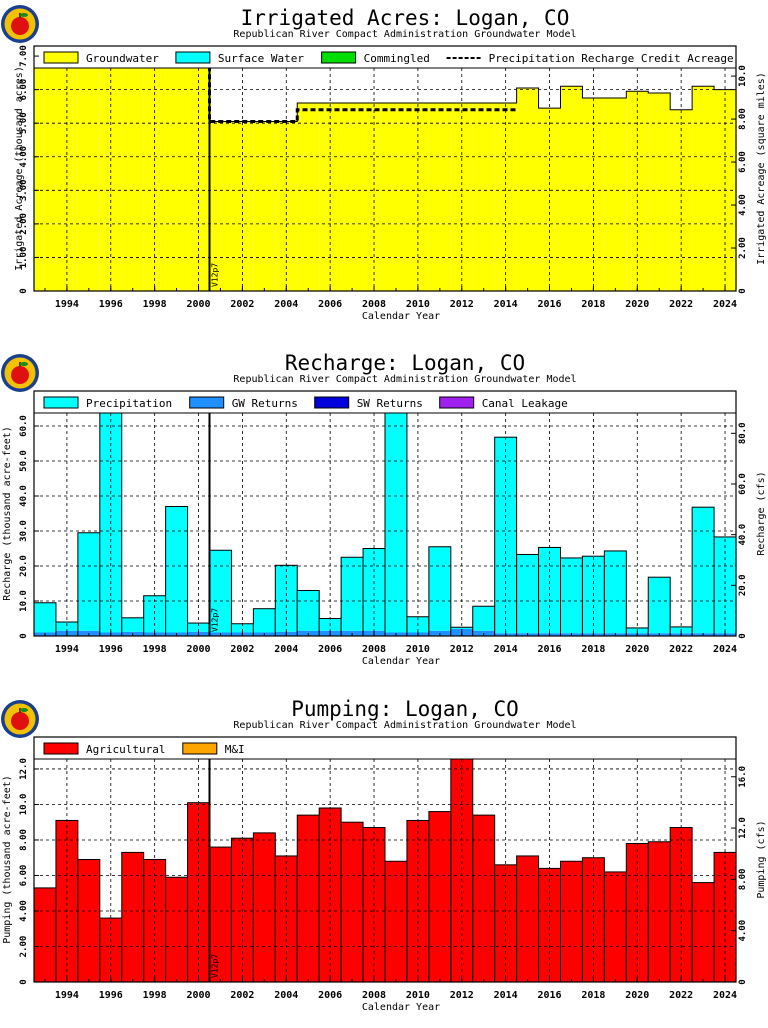 The height and width of the screenshot is (1028, 768). Describe the element at coordinates (235, 749) in the screenshot. I see `legend-label: M&I` at that location.